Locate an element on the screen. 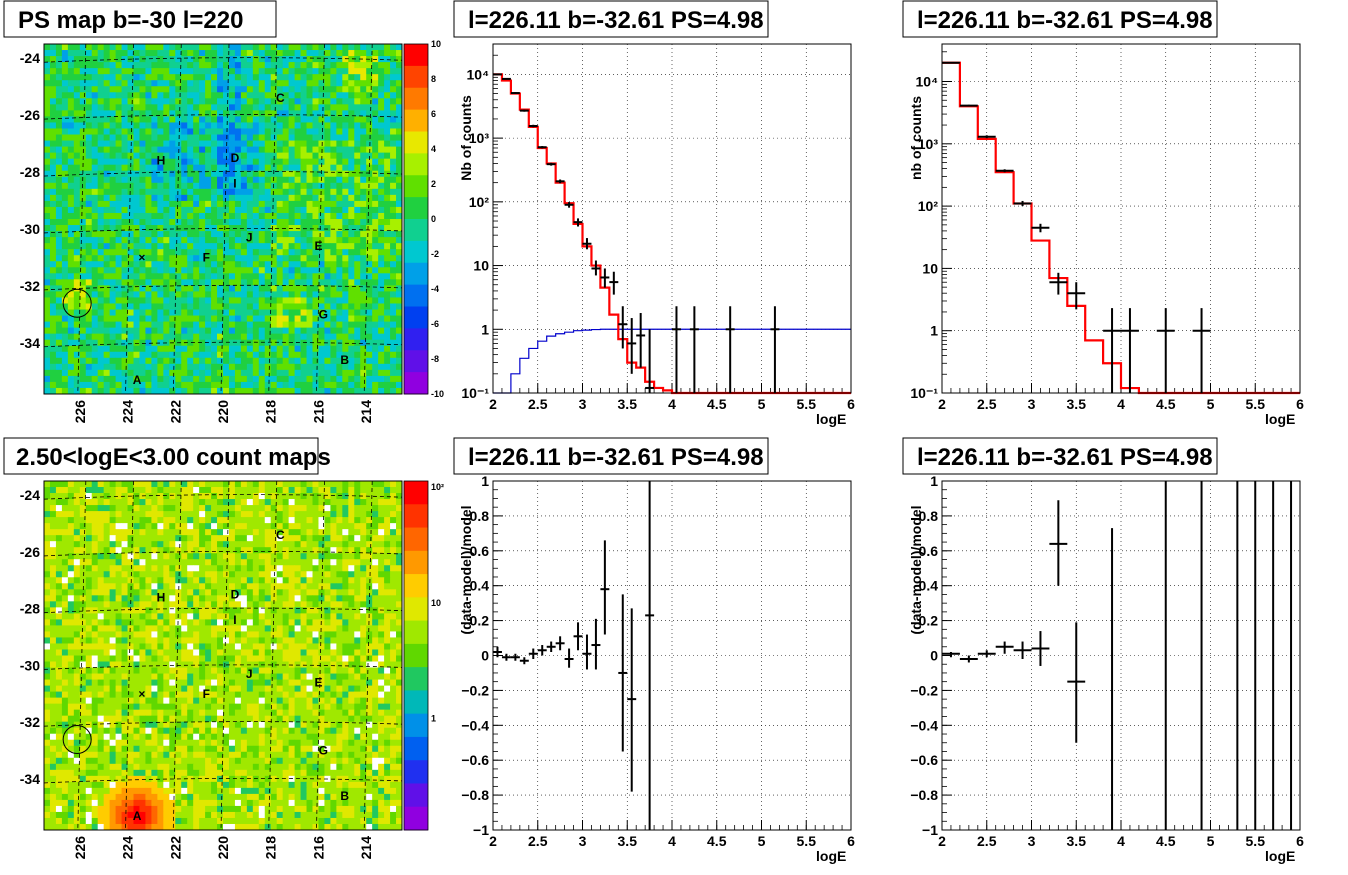 This screenshot has height=875, width=1348. map-meridian is located at coordinates (273, 219).